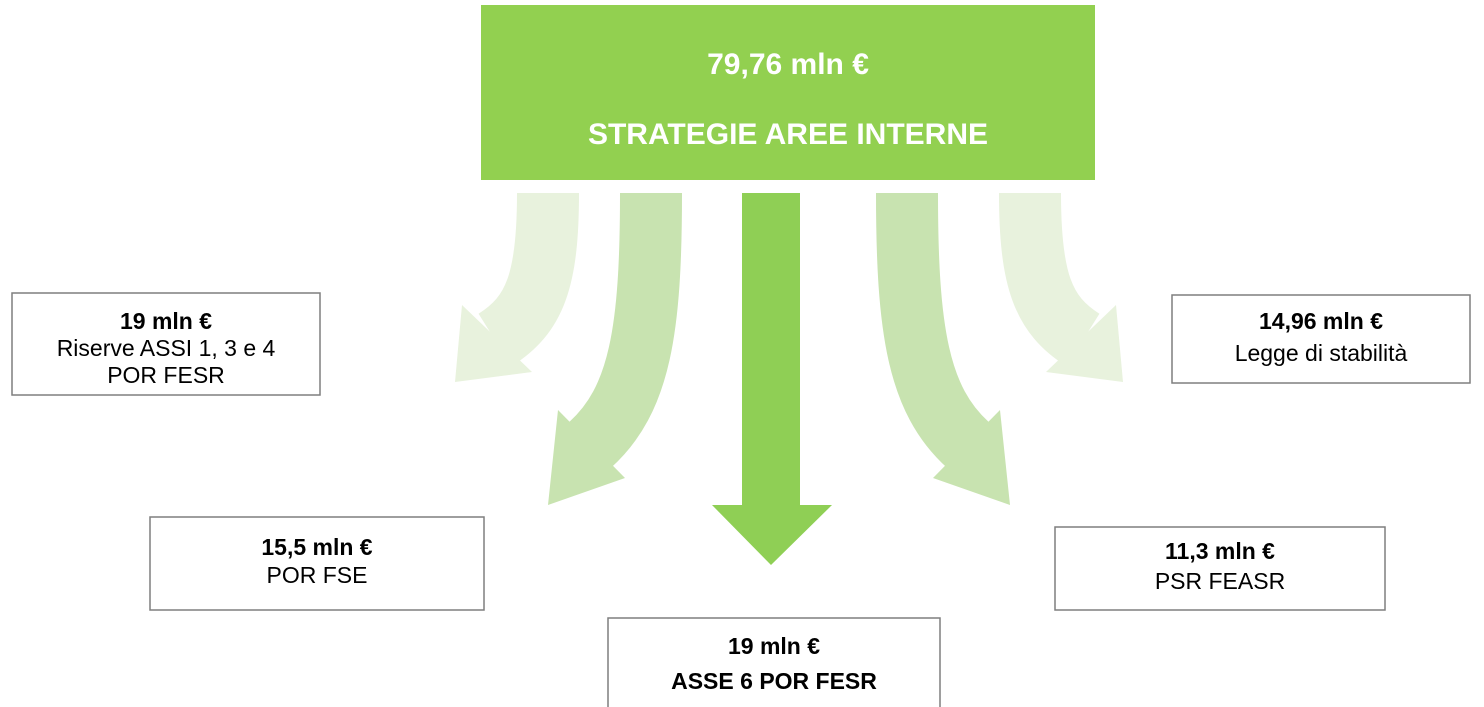  Describe the element at coordinates (1321, 353) in the screenshot. I see `node-text: Legge di stabilità` at that location.